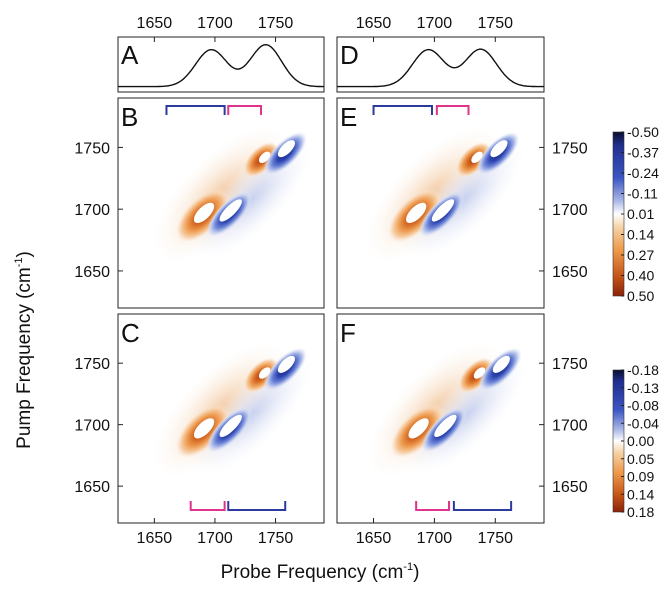 Image resolution: width=666 pixels, height=589 pixels. Describe the element at coordinates (418, 428) in the screenshot. I see `core-pos-low-F` at that location.